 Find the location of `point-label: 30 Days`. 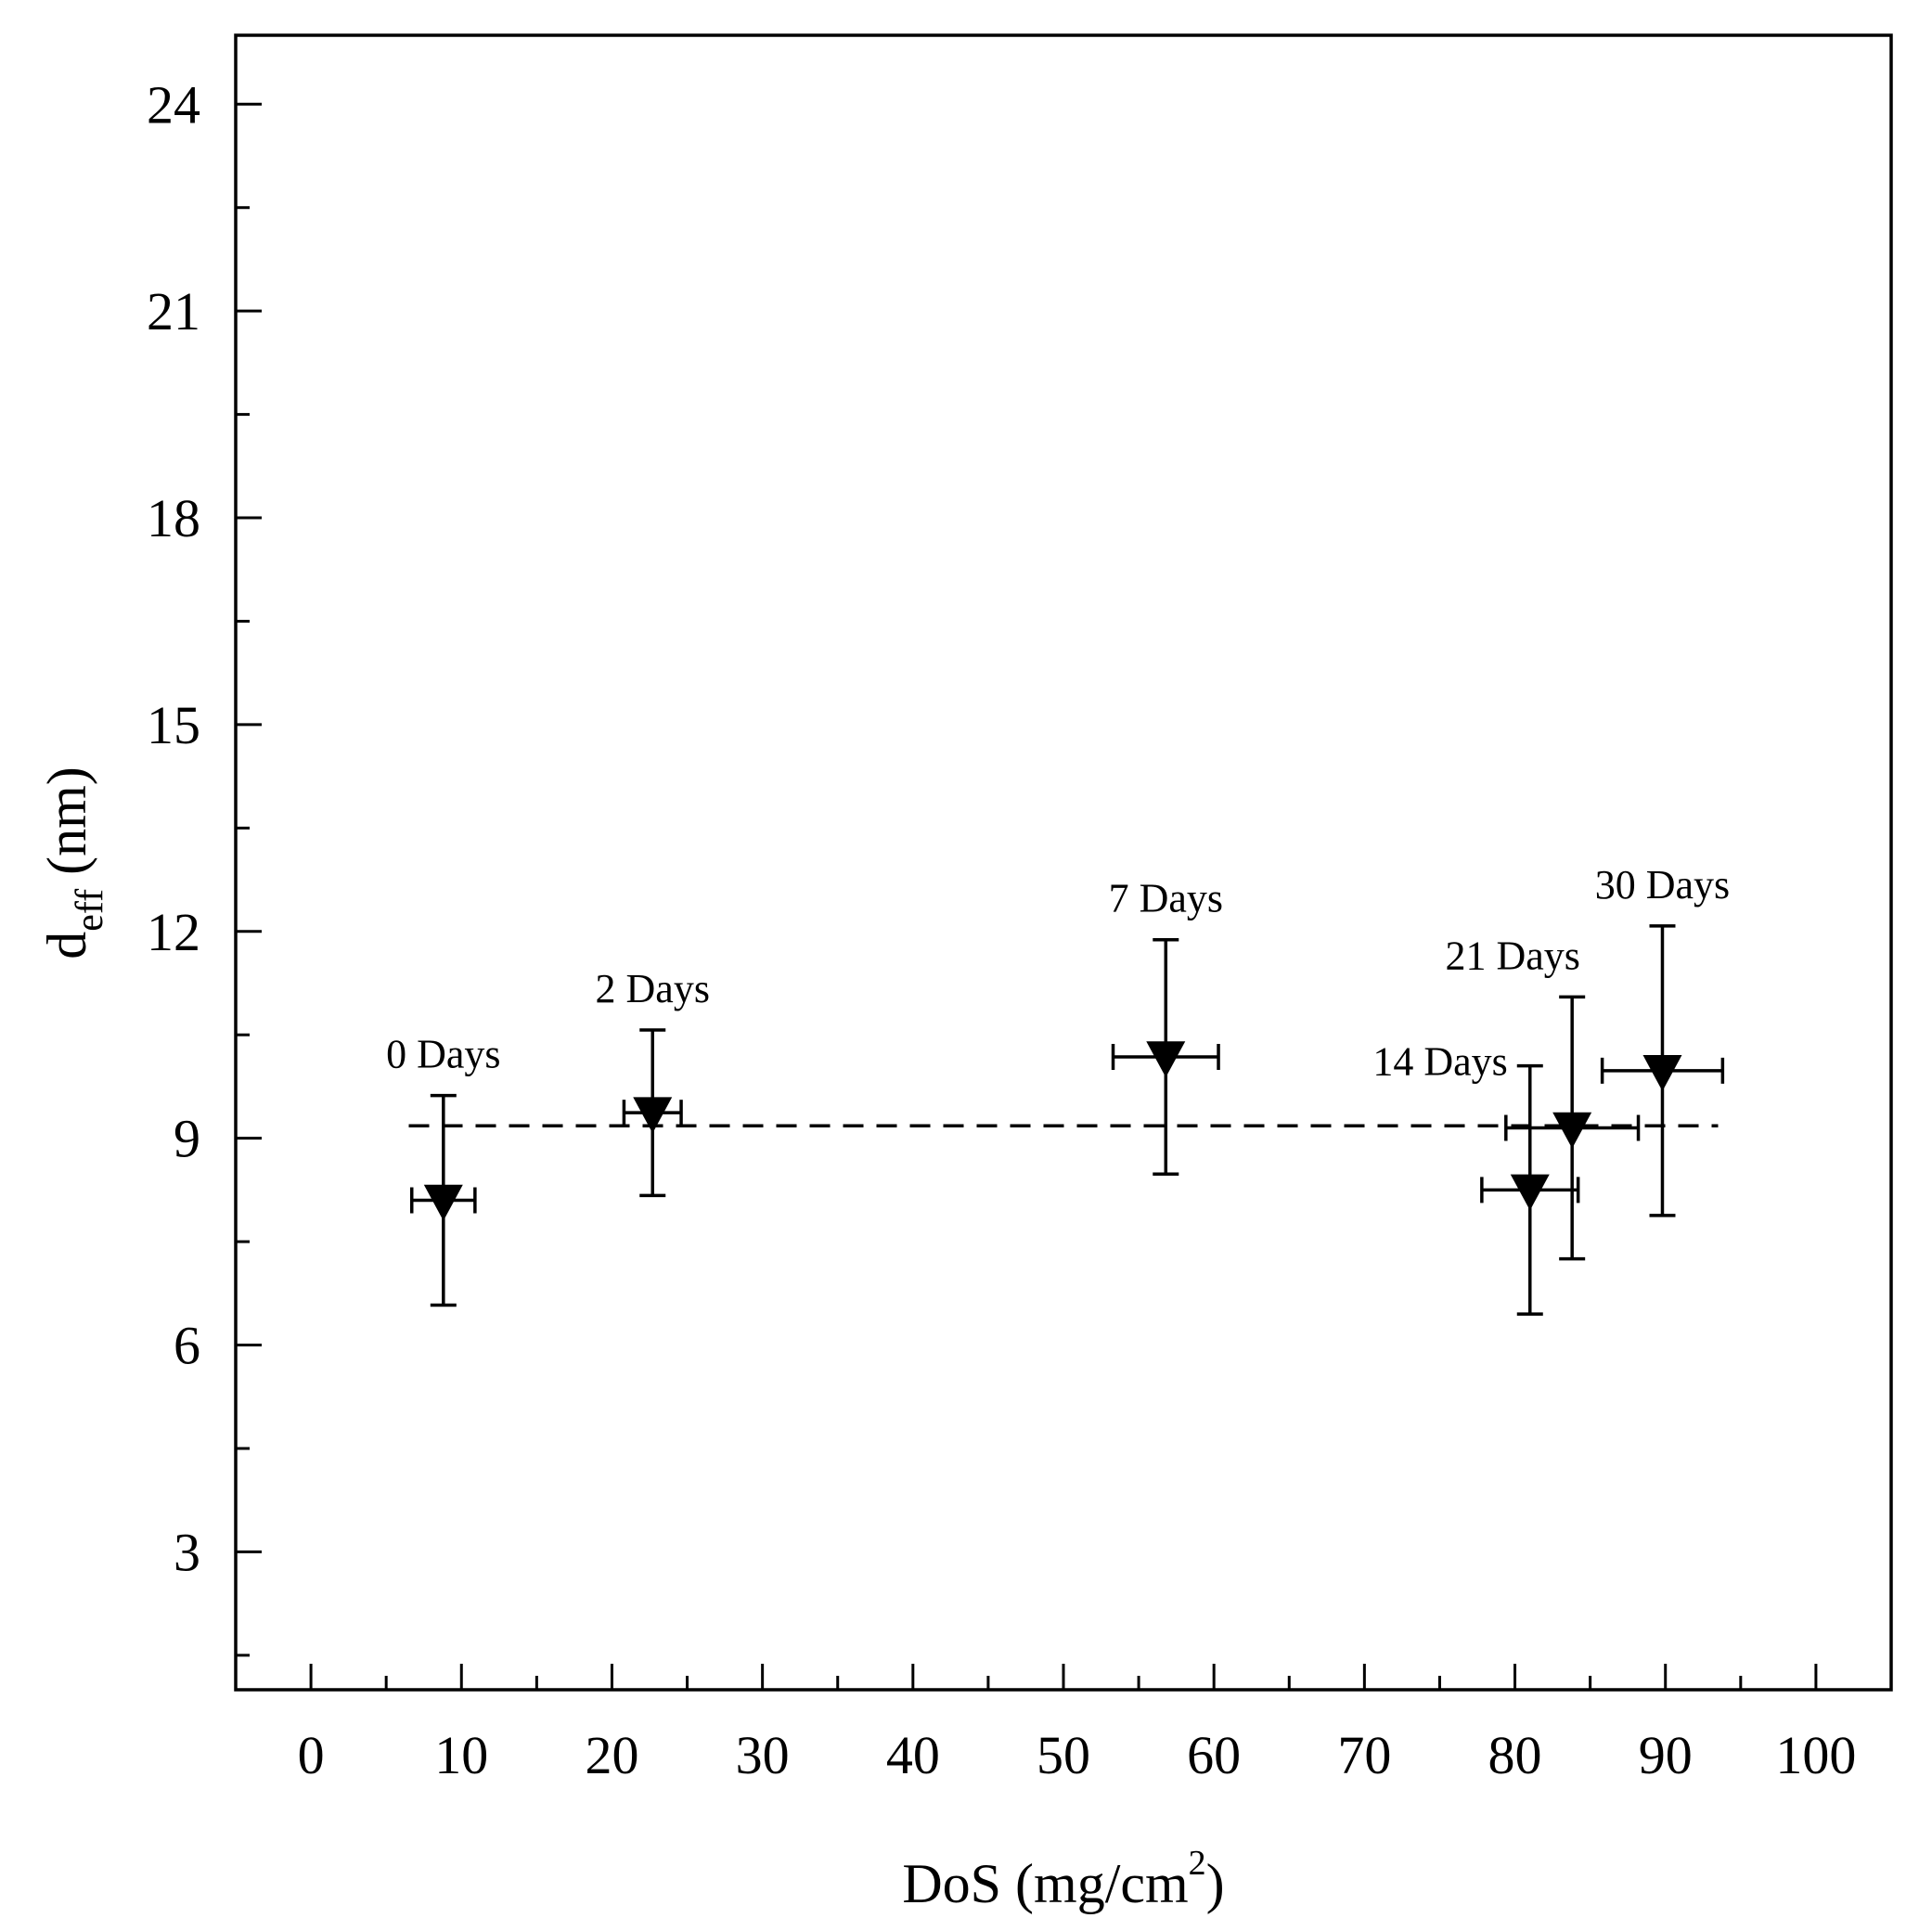

point-label: 30 Days is located at coordinates (1663, 885).